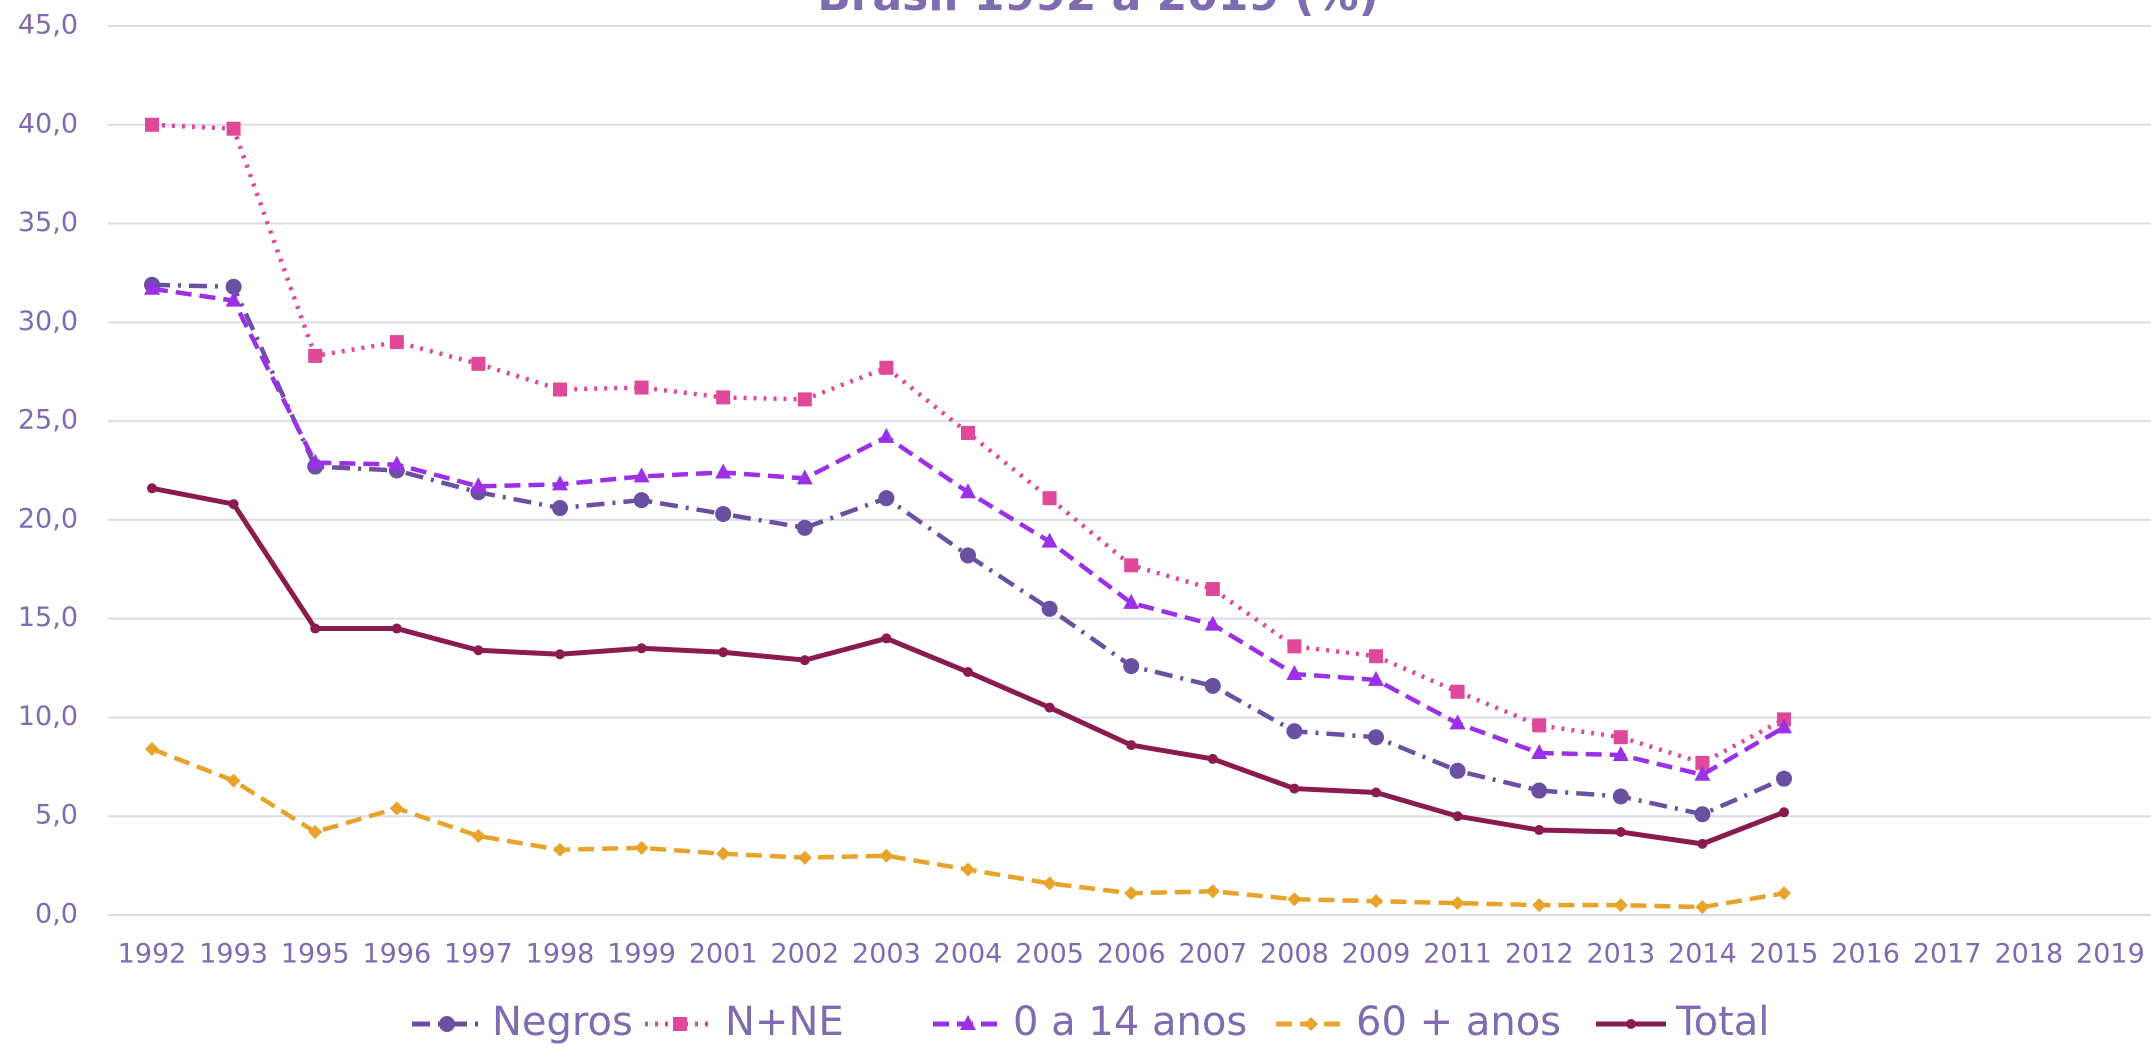 Image resolution: width=2151 pixels, height=1050 pixels. I want to click on legend-label: Negros, so click(562, 1022).